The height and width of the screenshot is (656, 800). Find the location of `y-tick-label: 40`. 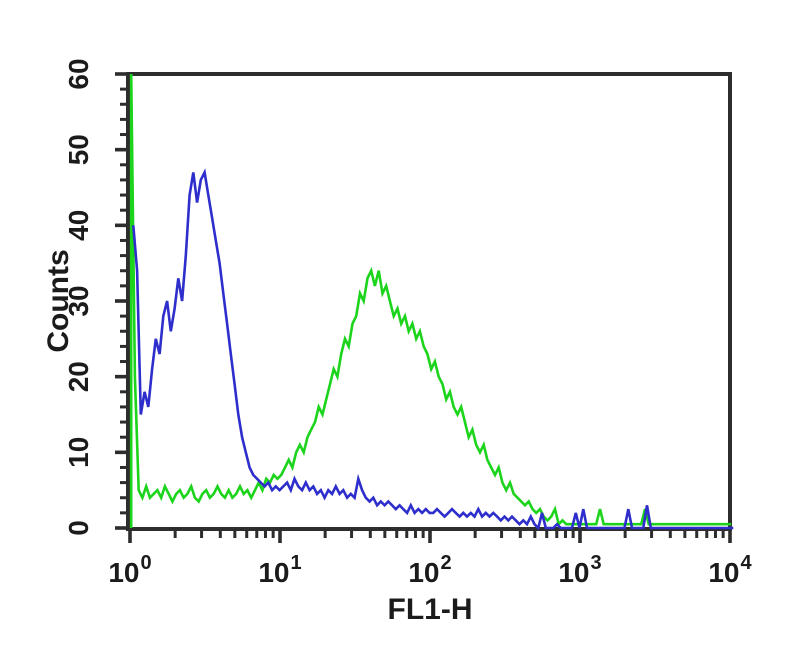

y-tick-label: 40 is located at coordinates (78, 225).